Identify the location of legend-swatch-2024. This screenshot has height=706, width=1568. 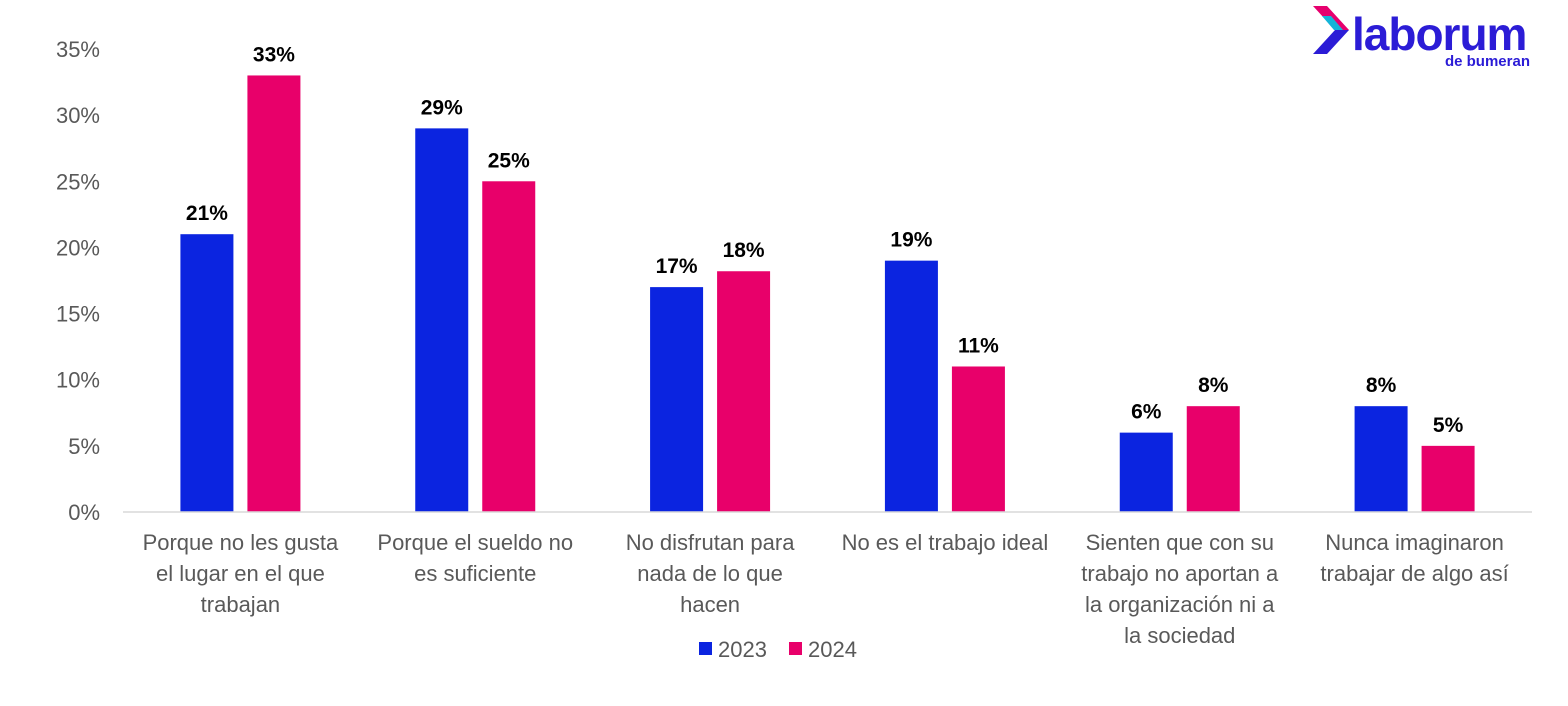
(795, 648).